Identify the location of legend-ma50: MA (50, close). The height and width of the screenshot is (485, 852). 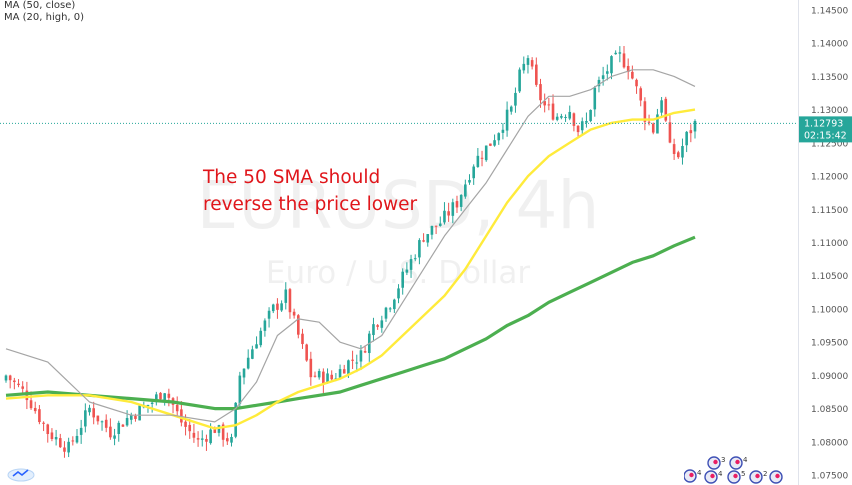
(40, 5).